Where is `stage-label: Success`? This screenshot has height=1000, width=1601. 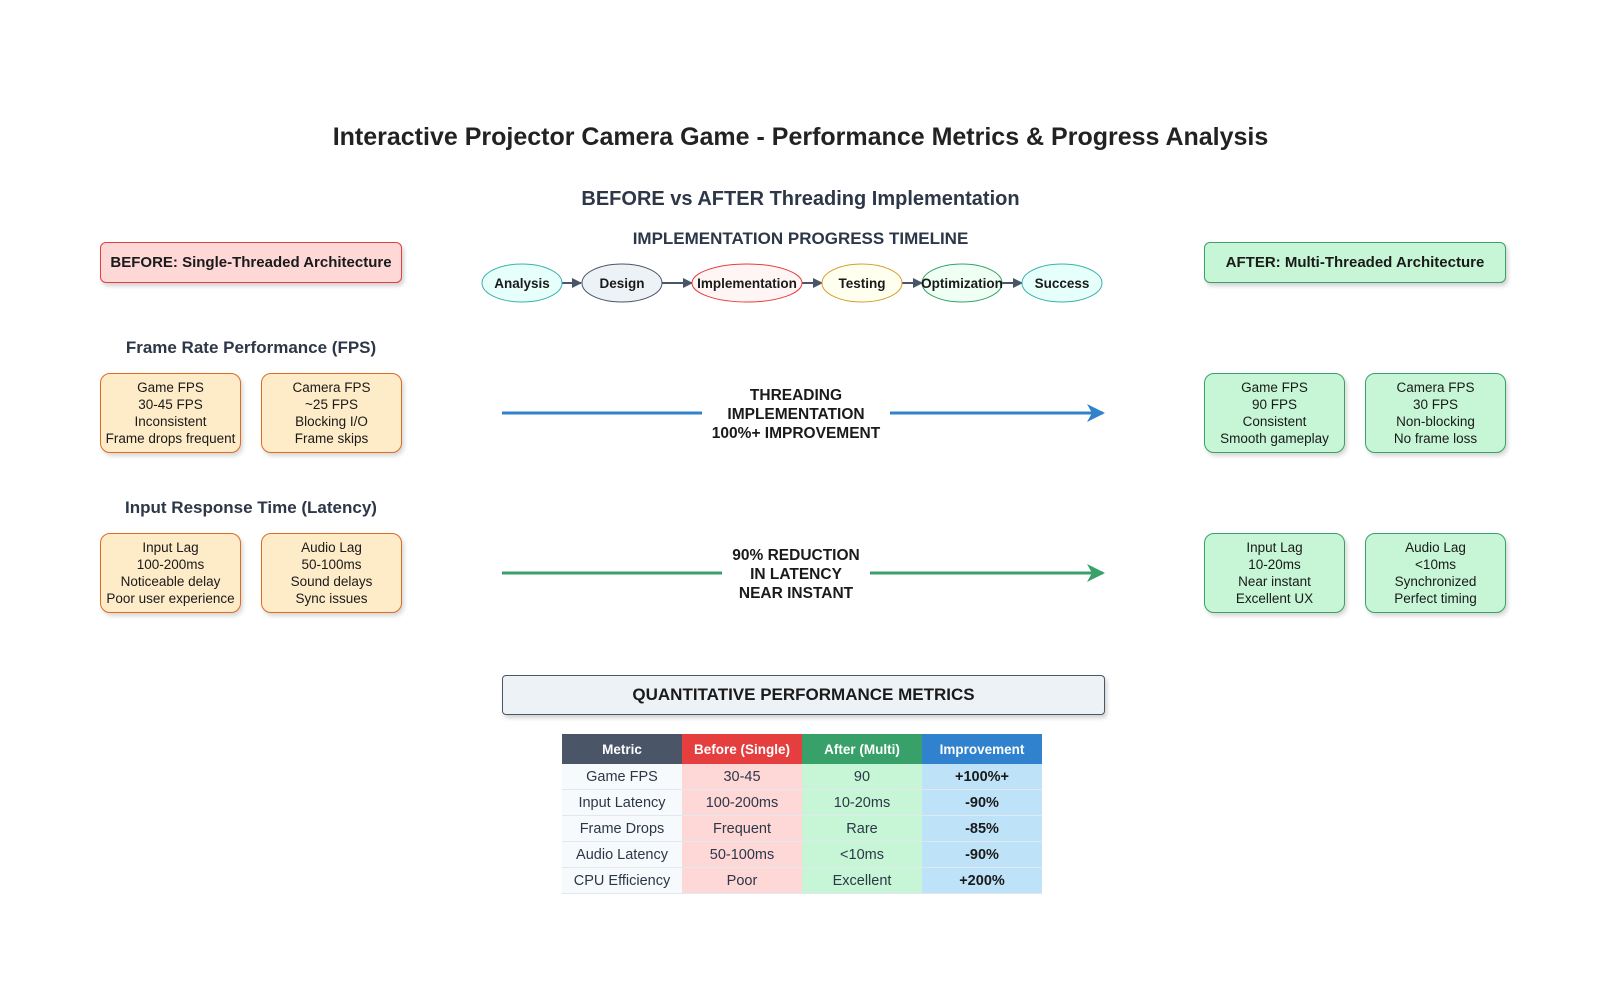 stage-label: Success is located at coordinates (1062, 283).